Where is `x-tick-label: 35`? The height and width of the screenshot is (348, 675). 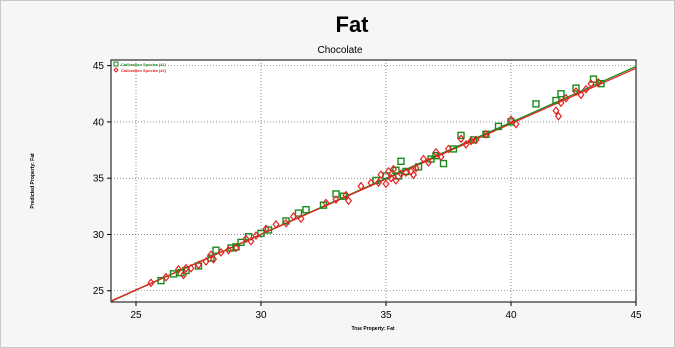
x-tick-label: 35 is located at coordinates (386, 315).